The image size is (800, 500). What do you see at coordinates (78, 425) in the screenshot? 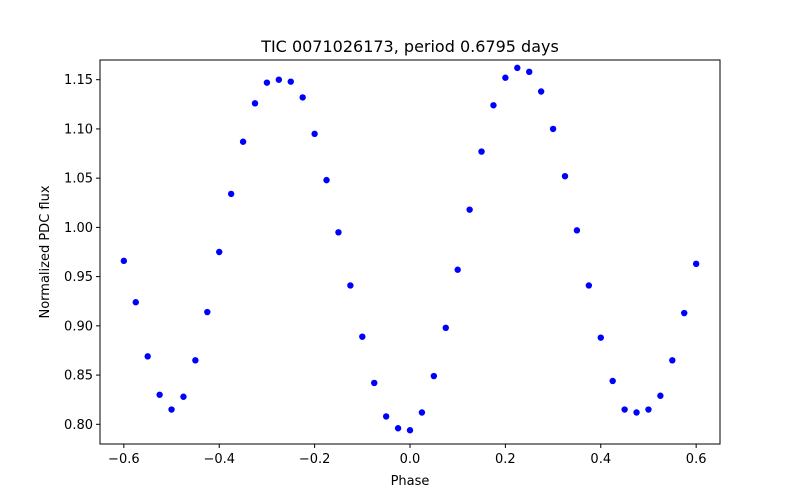
I see `y-tick-label: 0.80` at bounding box center [78, 425].